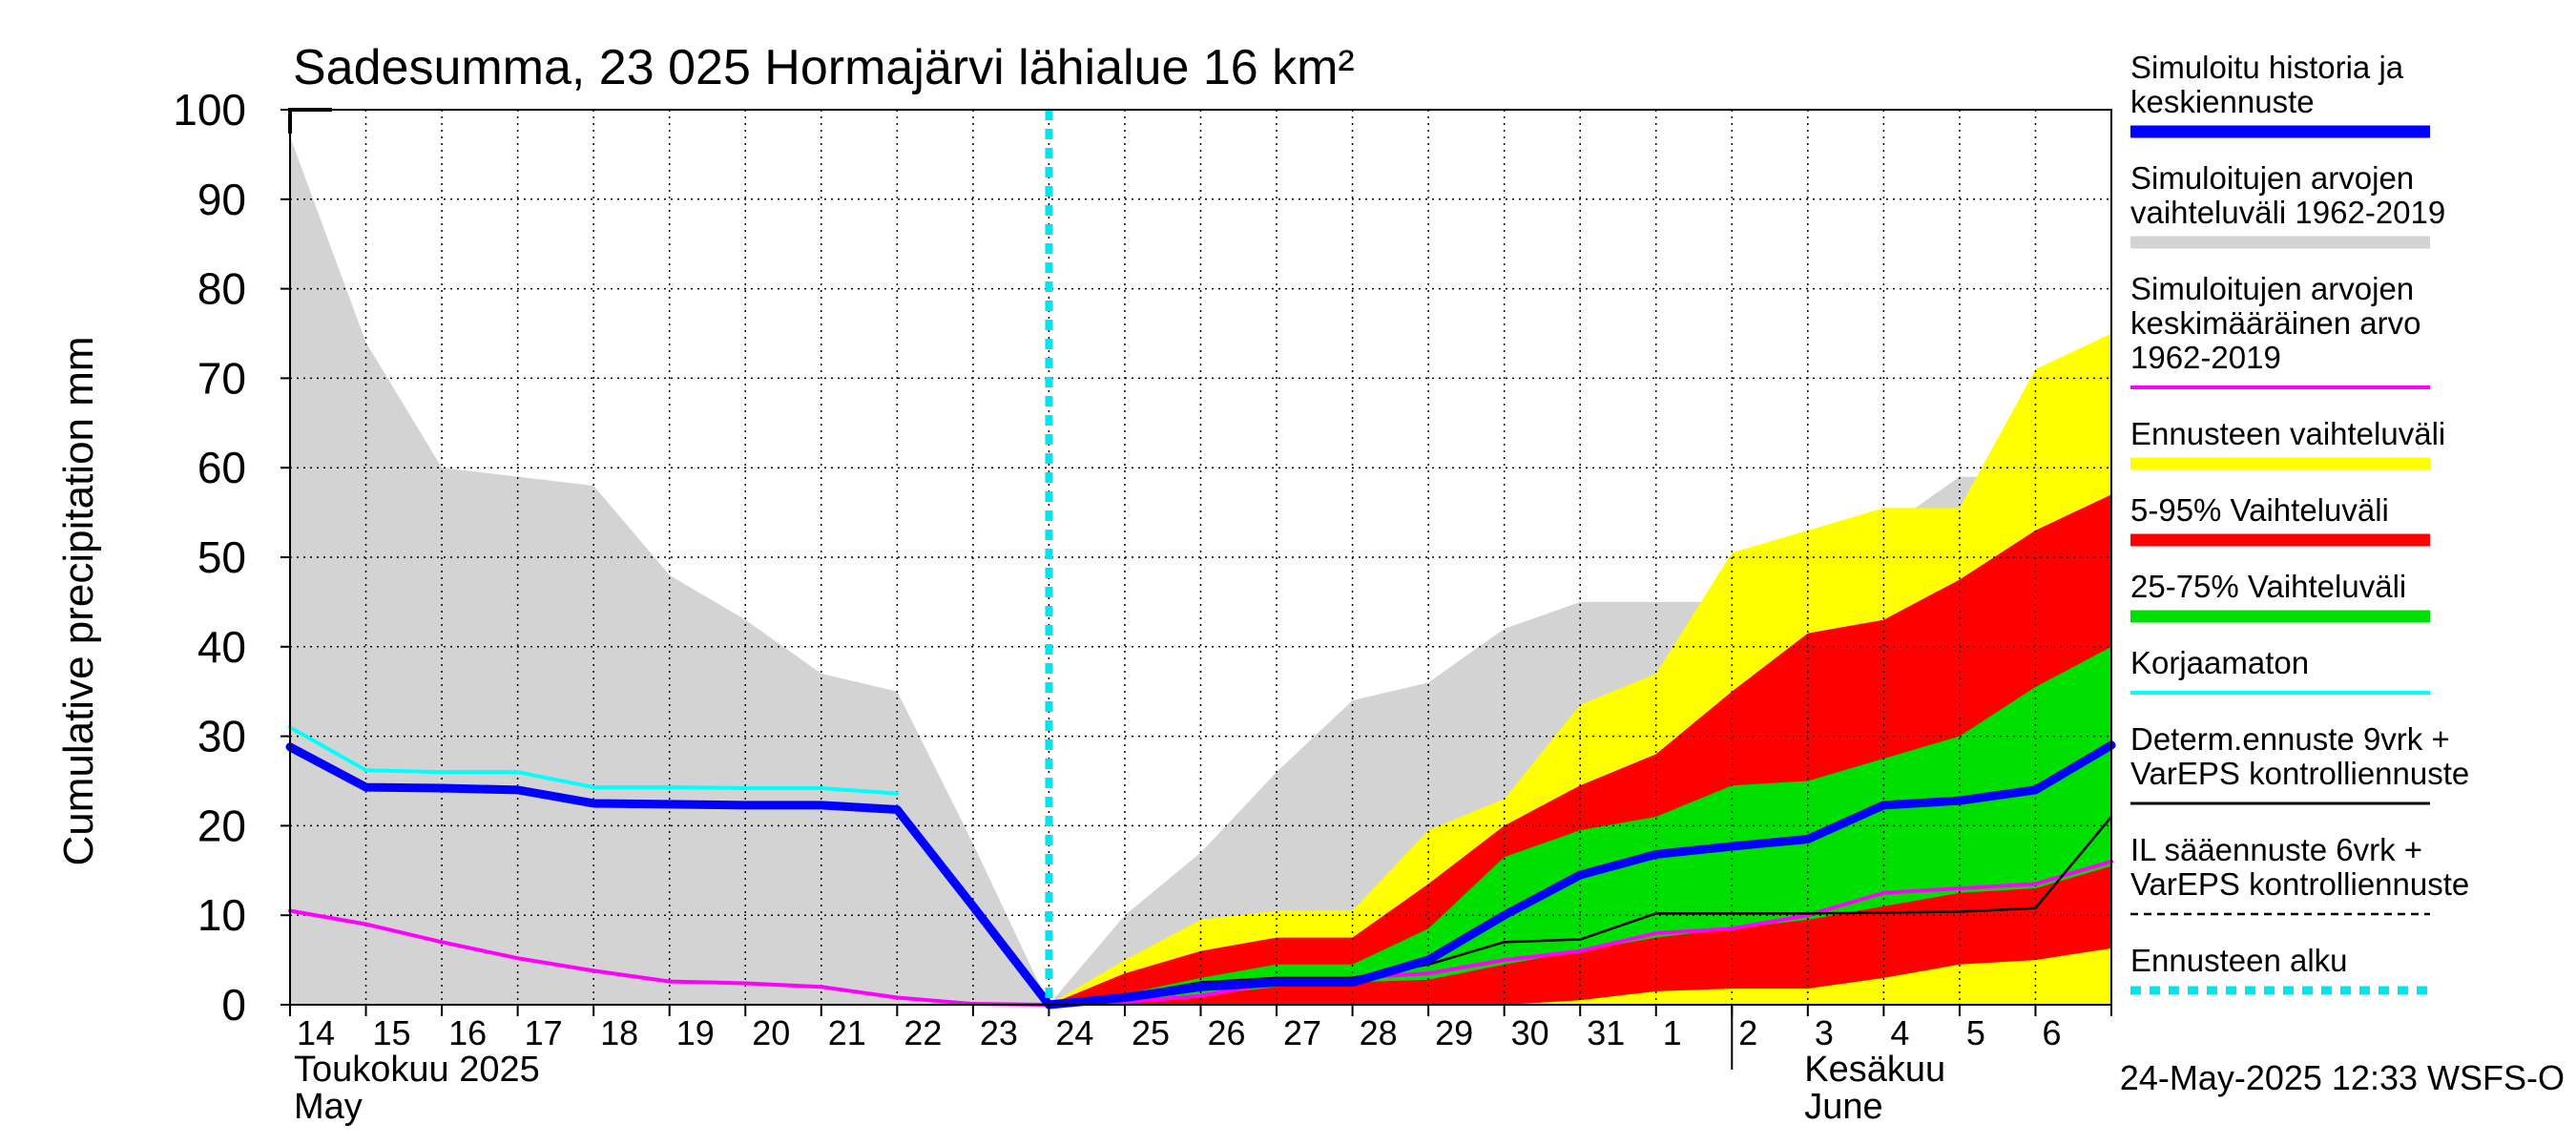 This screenshot has width=2576, height=1145. What do you see at coordinates (78, 600) in the screenshot?
I see `y-axis-label: Cumulative precipitation mm` at bounding box center [78, 600].